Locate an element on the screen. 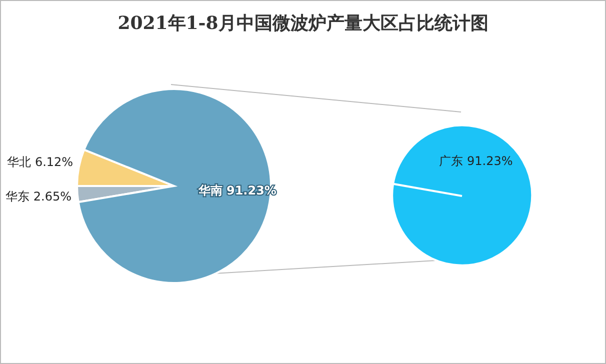 This screenshot has height=364, width=606. chart-title: 2021年1-8月中国微波炉产量大区占比统计图 is located at coordinates (303, 23).